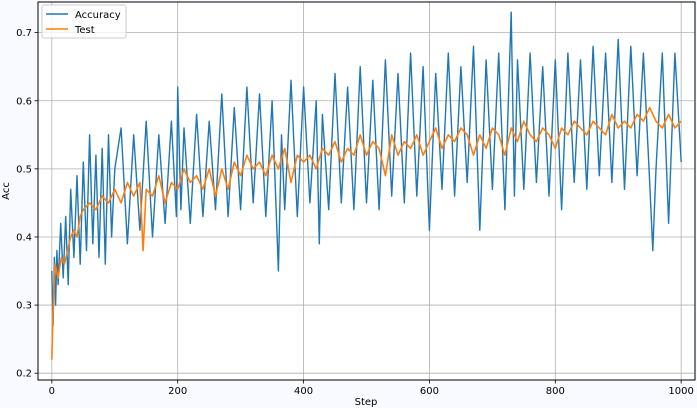 The image size is (697, 408). What do you see at coordinates (24, 306) in the screenshot?
I see `y-tick-label: 0.3` at bounding box center [24, 306].